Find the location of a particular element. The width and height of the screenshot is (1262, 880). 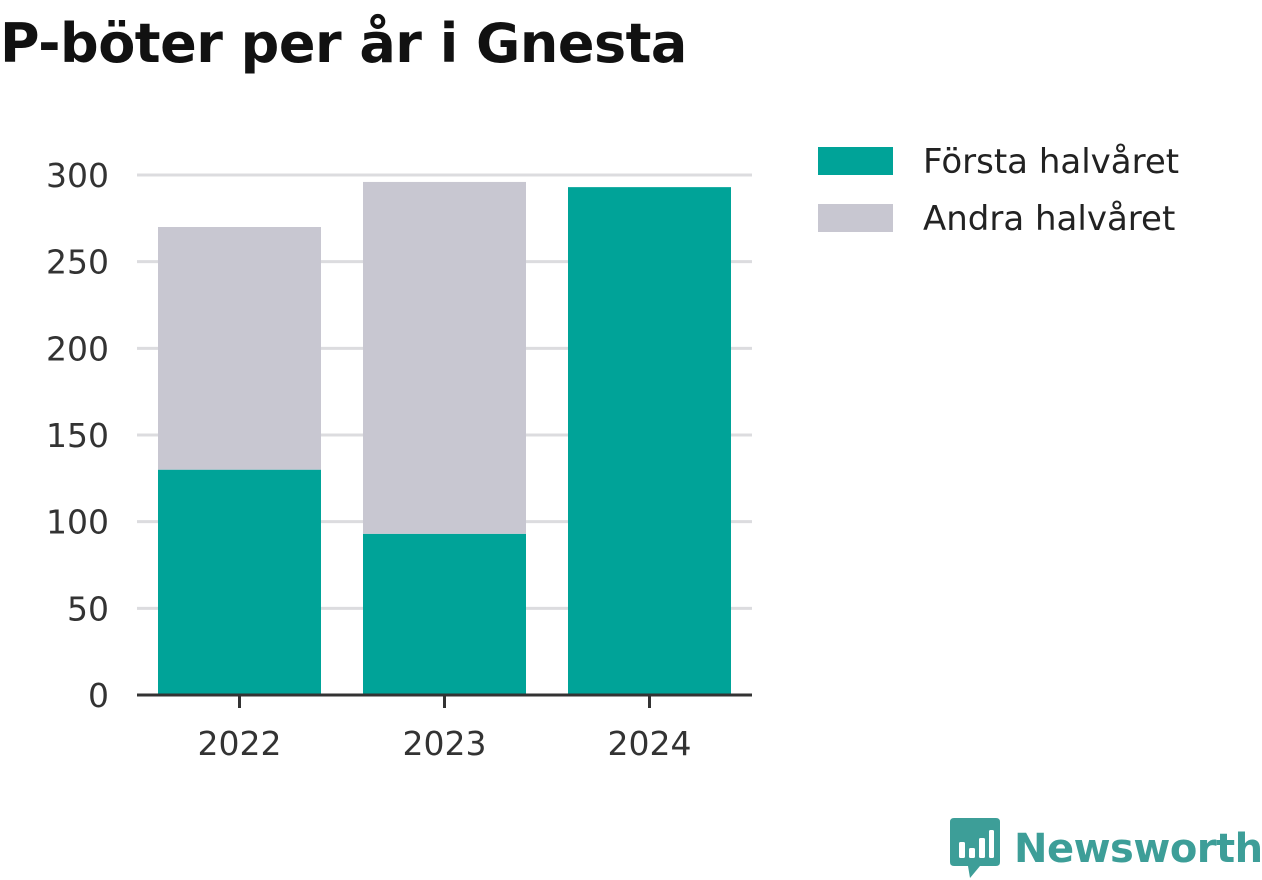

newsworthy-logo-icon is located at coordinates (975, 848).